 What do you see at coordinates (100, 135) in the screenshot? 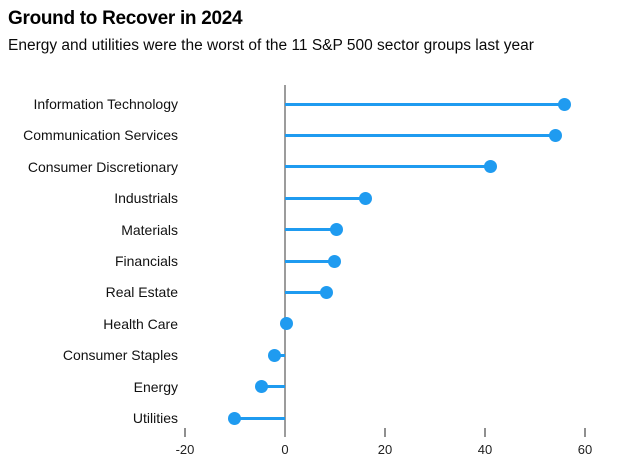
I see `category-label: Communication Services` at bounding box center [100, 135].